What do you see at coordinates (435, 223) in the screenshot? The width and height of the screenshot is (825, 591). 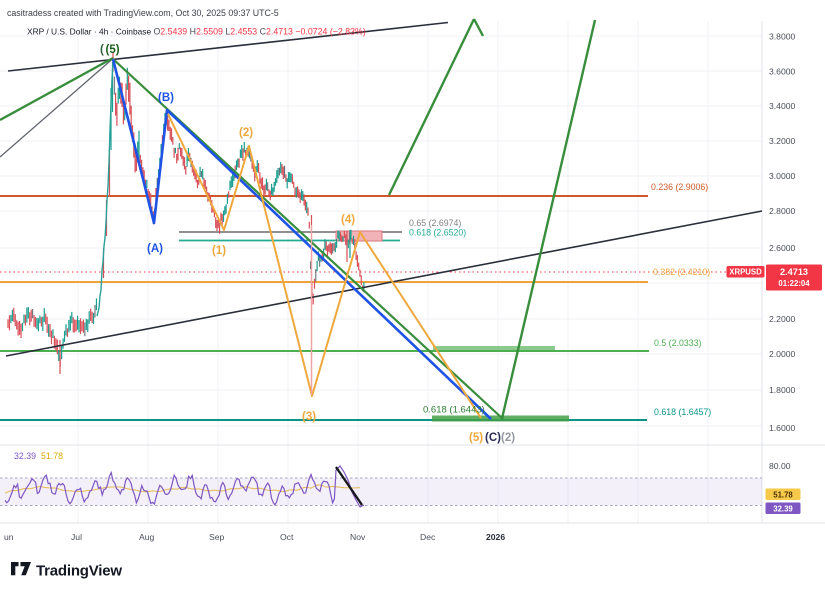 I see `svg-text: 0.65 (2.6974)` at bounding box center [435, 223].